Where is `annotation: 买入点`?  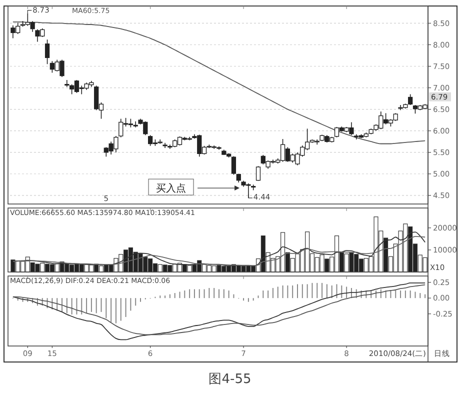
annotation: 买入点 is located at coordinates (171, 188).